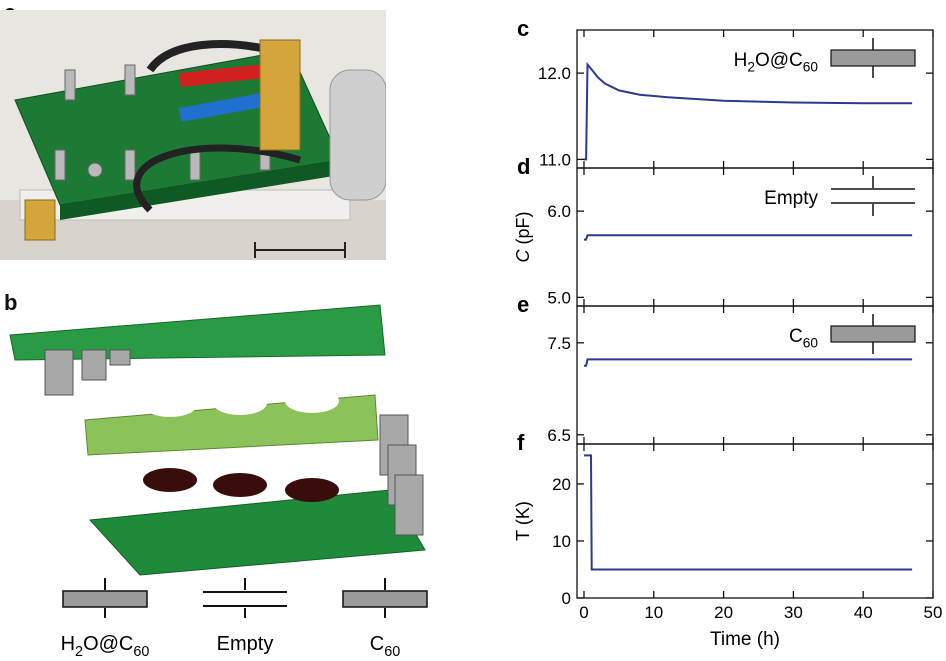 Image resolution: width=946 pixels, height=661 pixels. I want to click on series-line-e, so click(748, 362).